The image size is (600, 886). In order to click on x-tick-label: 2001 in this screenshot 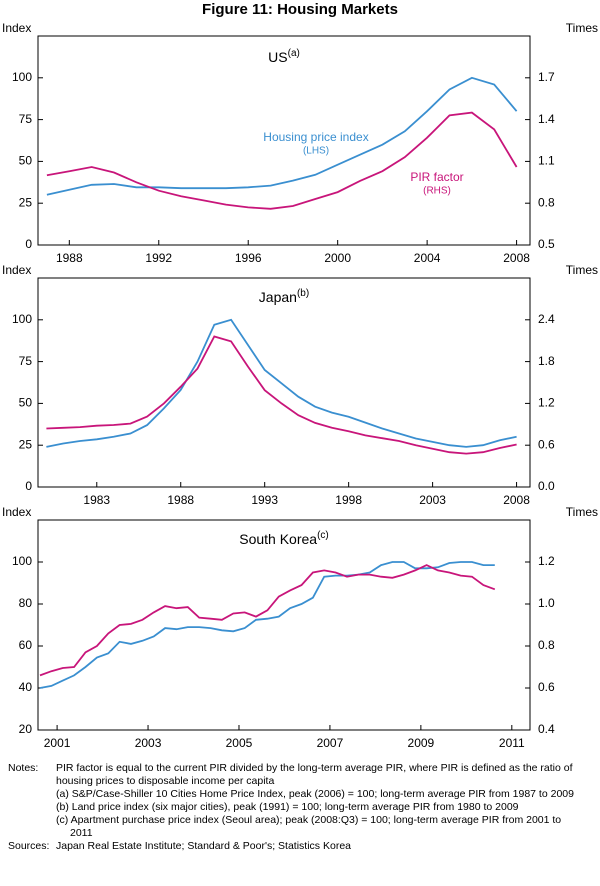, I will do `click(57, 743)`.